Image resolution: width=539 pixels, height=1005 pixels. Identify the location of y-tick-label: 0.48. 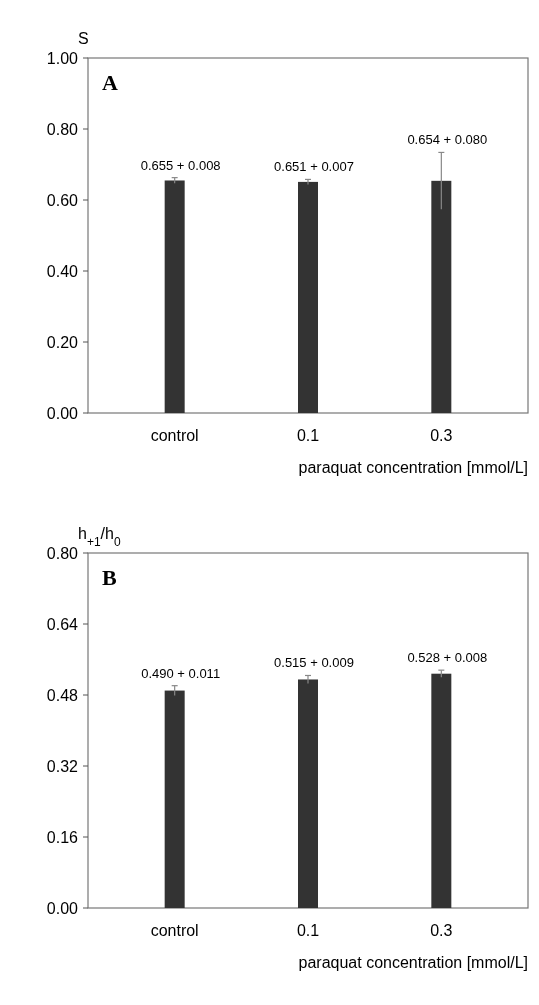
(62, 695).